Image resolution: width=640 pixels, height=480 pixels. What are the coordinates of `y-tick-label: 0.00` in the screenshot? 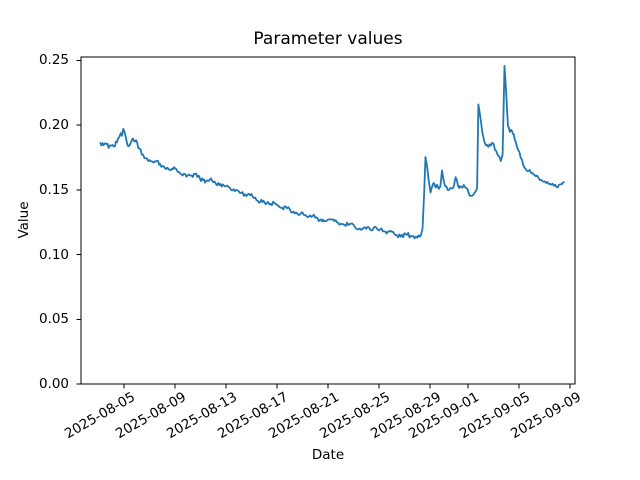 It's located at (53, 384).